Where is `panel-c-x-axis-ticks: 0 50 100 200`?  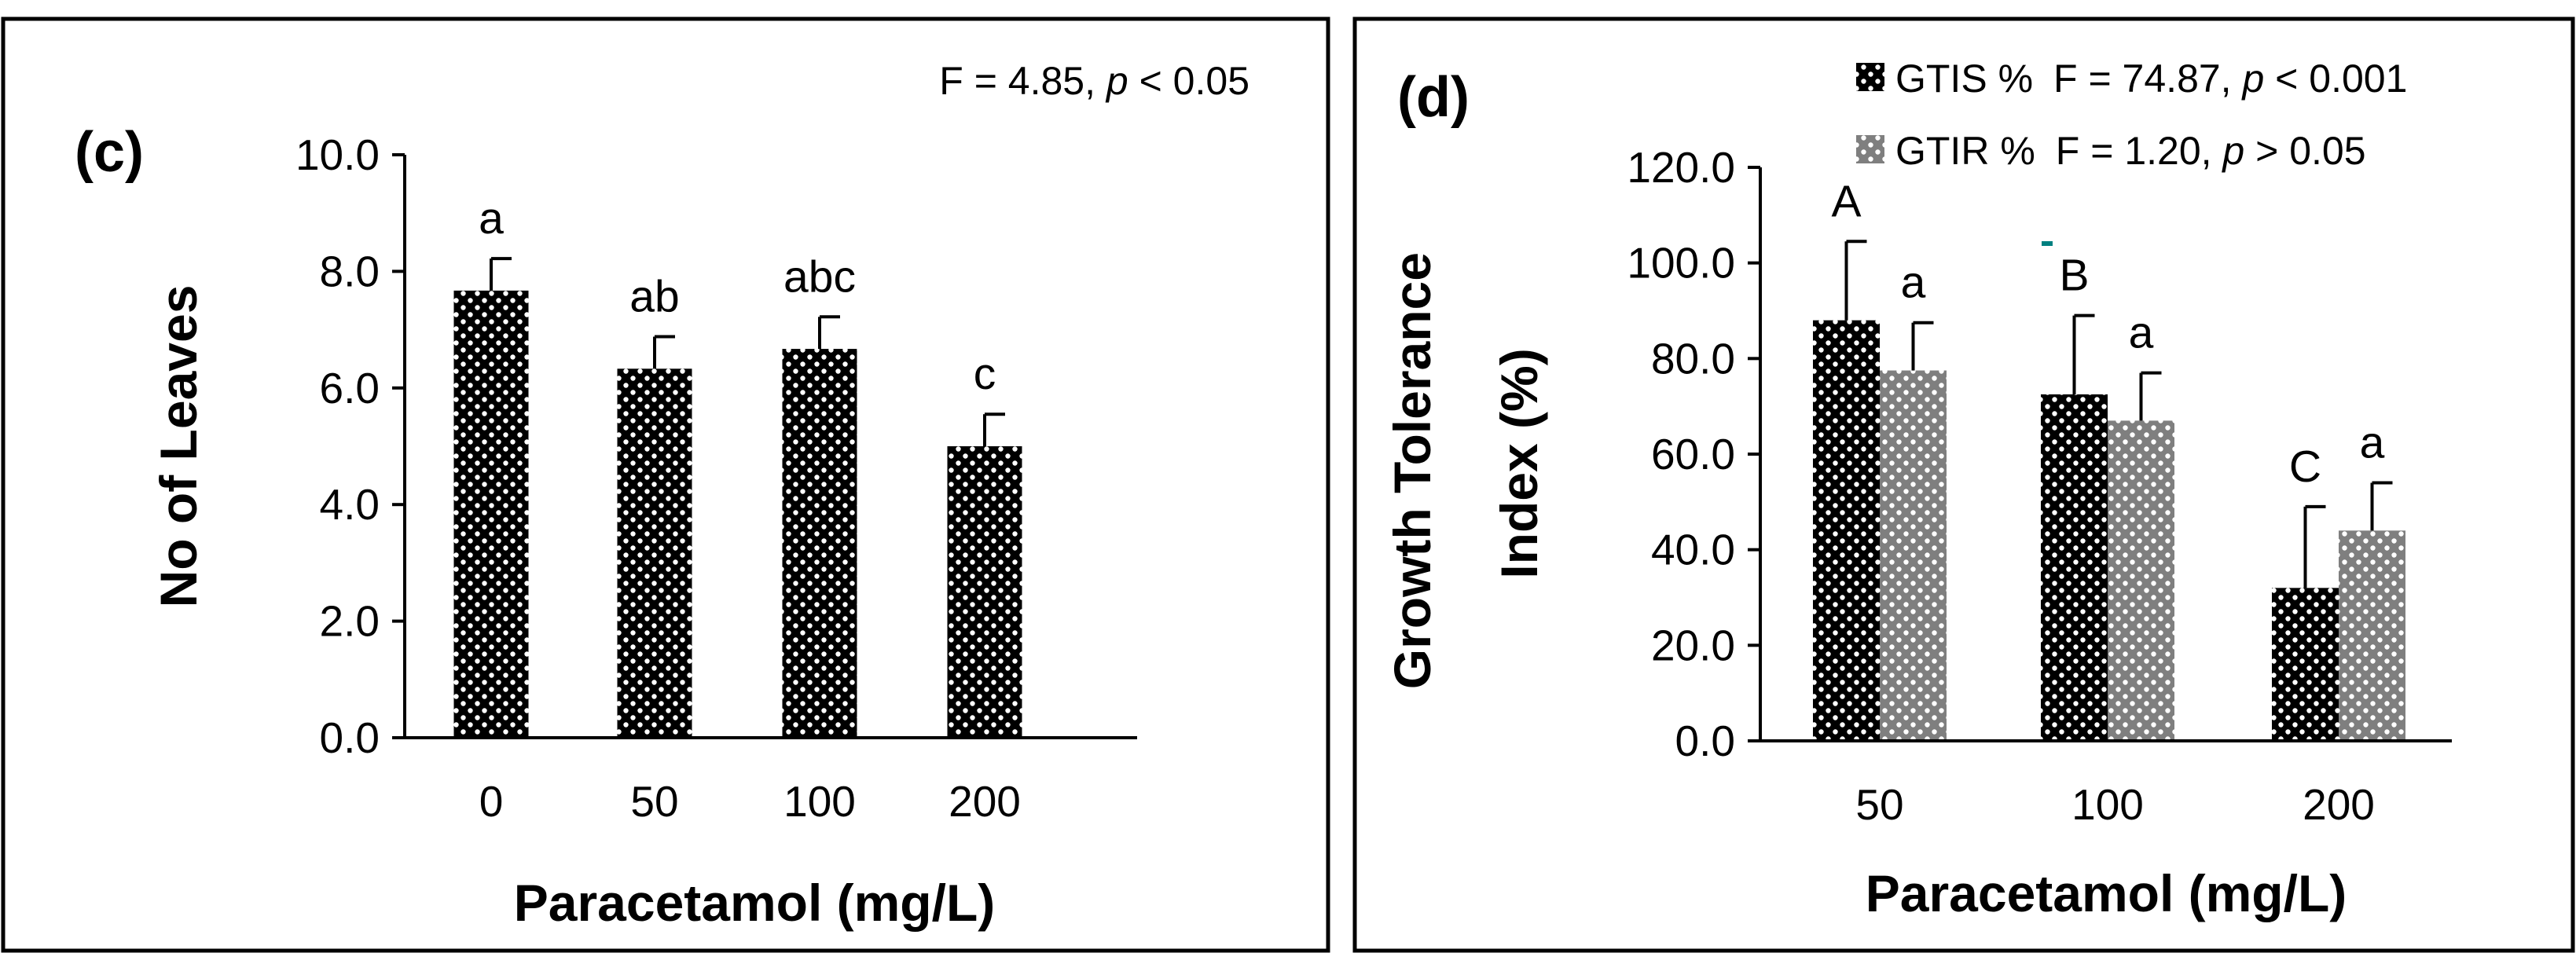
panel-c-x-axis-ticks: 0 50 100 200 is located at coordinates (750, 801).